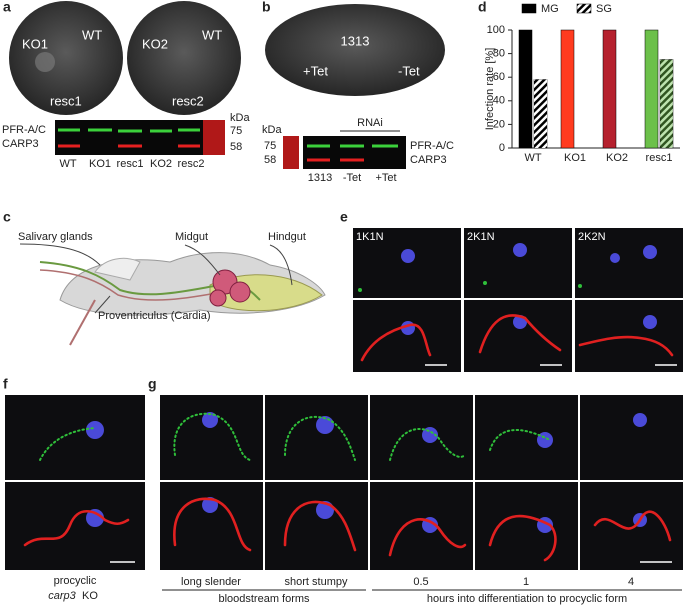  I want to click on lane-label: KO2, so click(161, 164).